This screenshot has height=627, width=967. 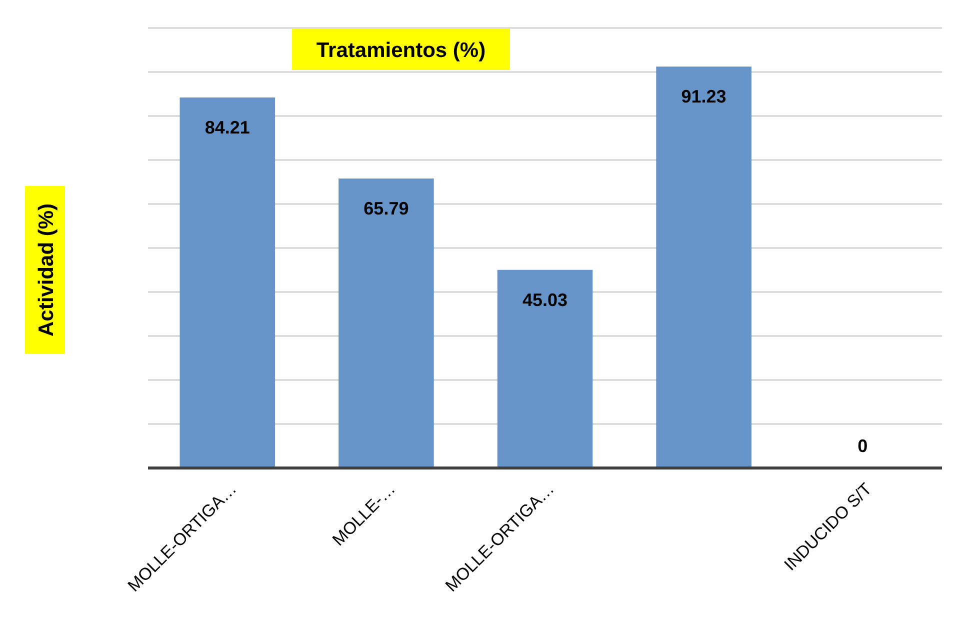 I want to click on data-label: 45.03, so click(x=545, y=300).